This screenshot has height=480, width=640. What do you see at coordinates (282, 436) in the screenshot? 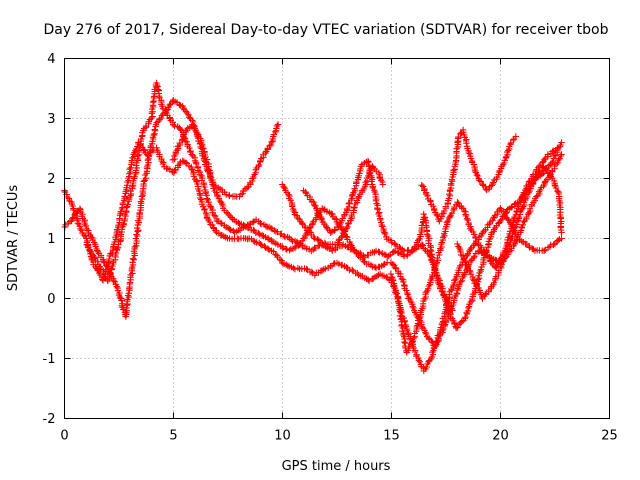
I see `x-tick-label: 10` at bounding box center [282, 436].